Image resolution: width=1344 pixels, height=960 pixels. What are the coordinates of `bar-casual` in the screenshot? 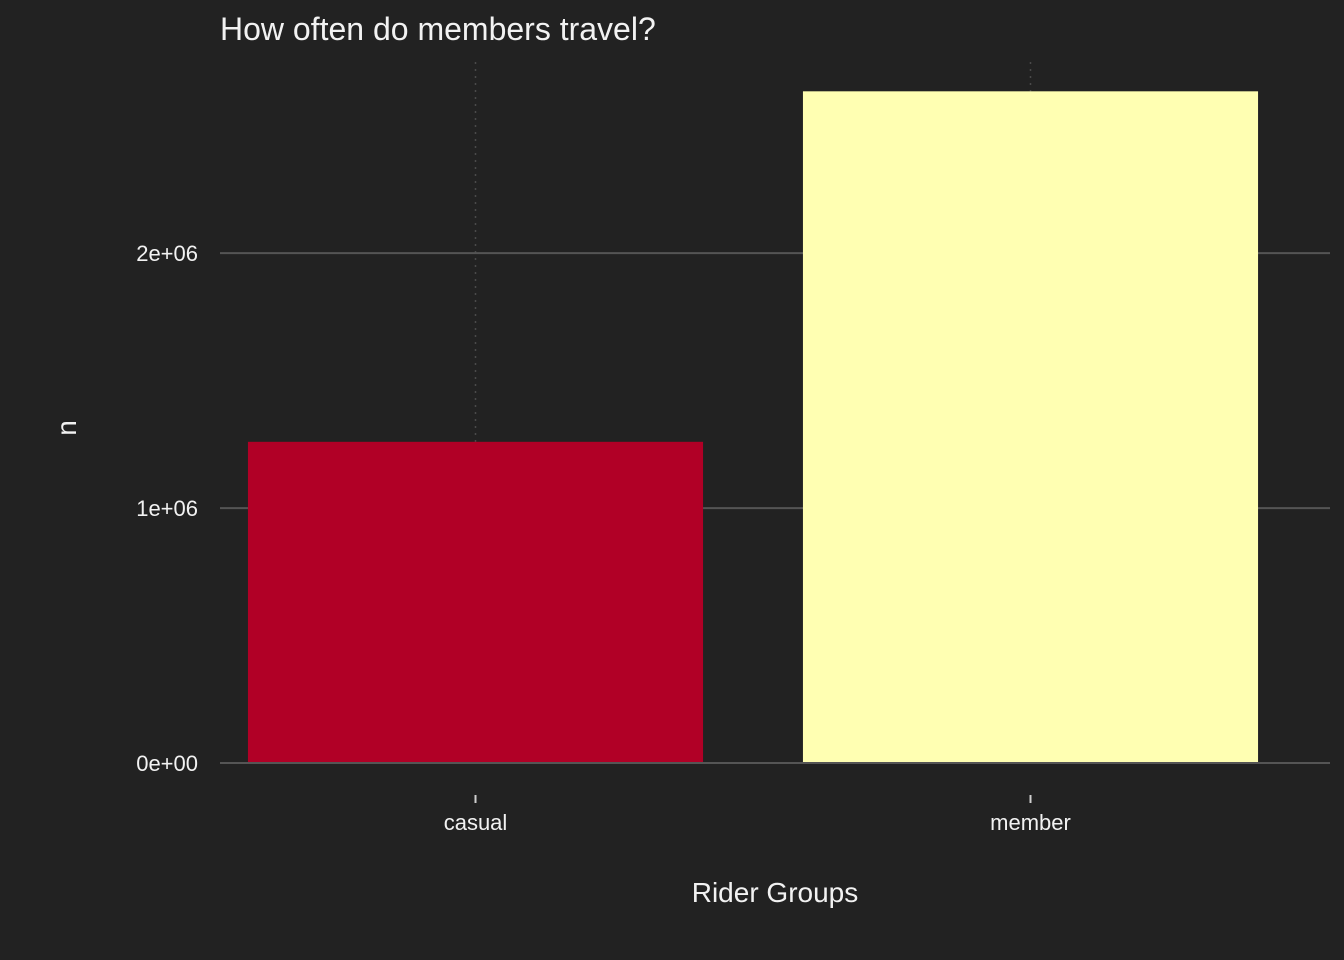 It's located at (475, 602).